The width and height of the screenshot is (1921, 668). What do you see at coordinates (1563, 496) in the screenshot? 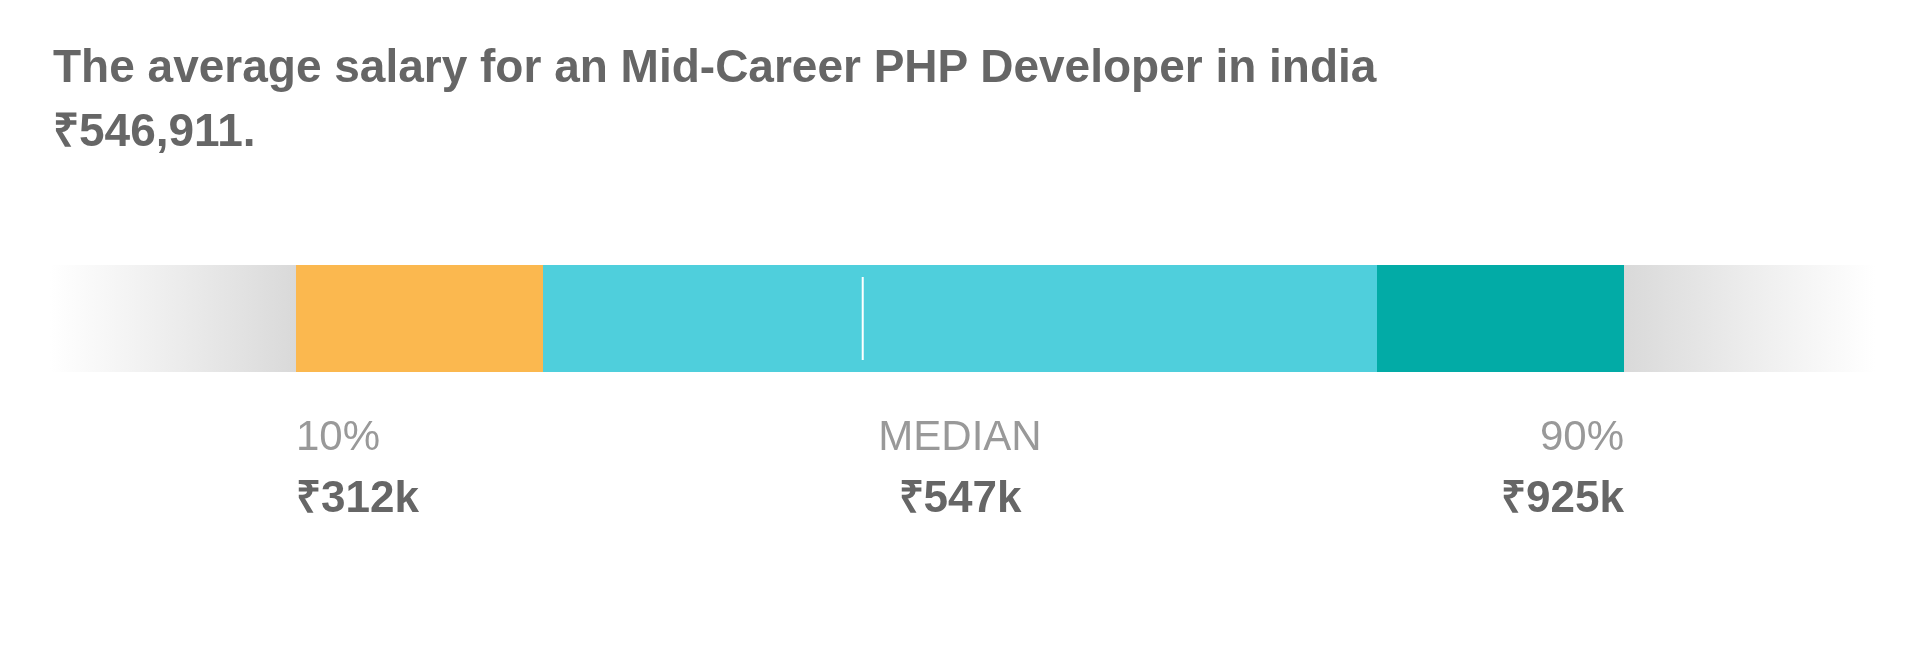
I see `data-label: ₹925k` at bounding box center [1563, 496].